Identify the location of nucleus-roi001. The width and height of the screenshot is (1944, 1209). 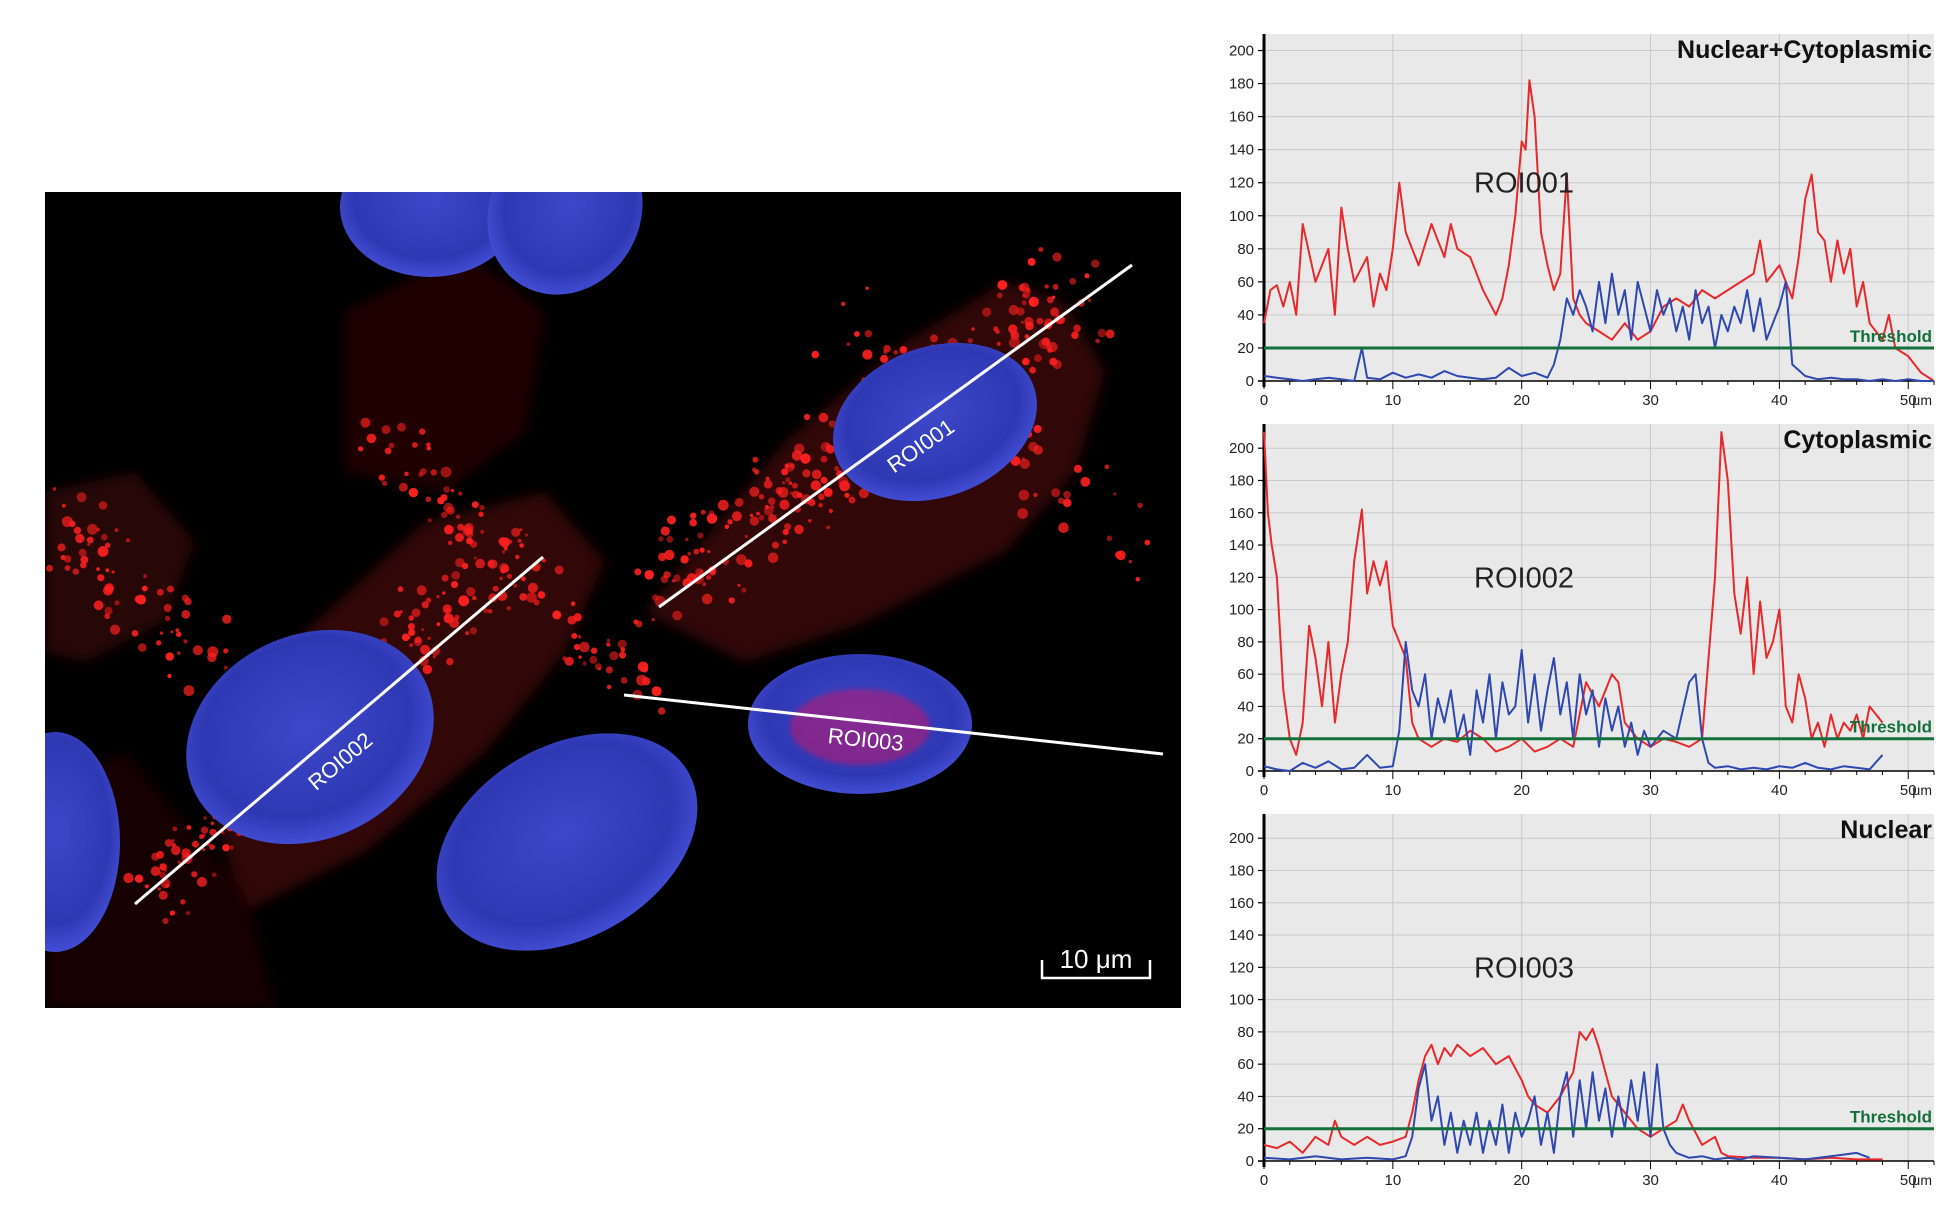
(935, 422).